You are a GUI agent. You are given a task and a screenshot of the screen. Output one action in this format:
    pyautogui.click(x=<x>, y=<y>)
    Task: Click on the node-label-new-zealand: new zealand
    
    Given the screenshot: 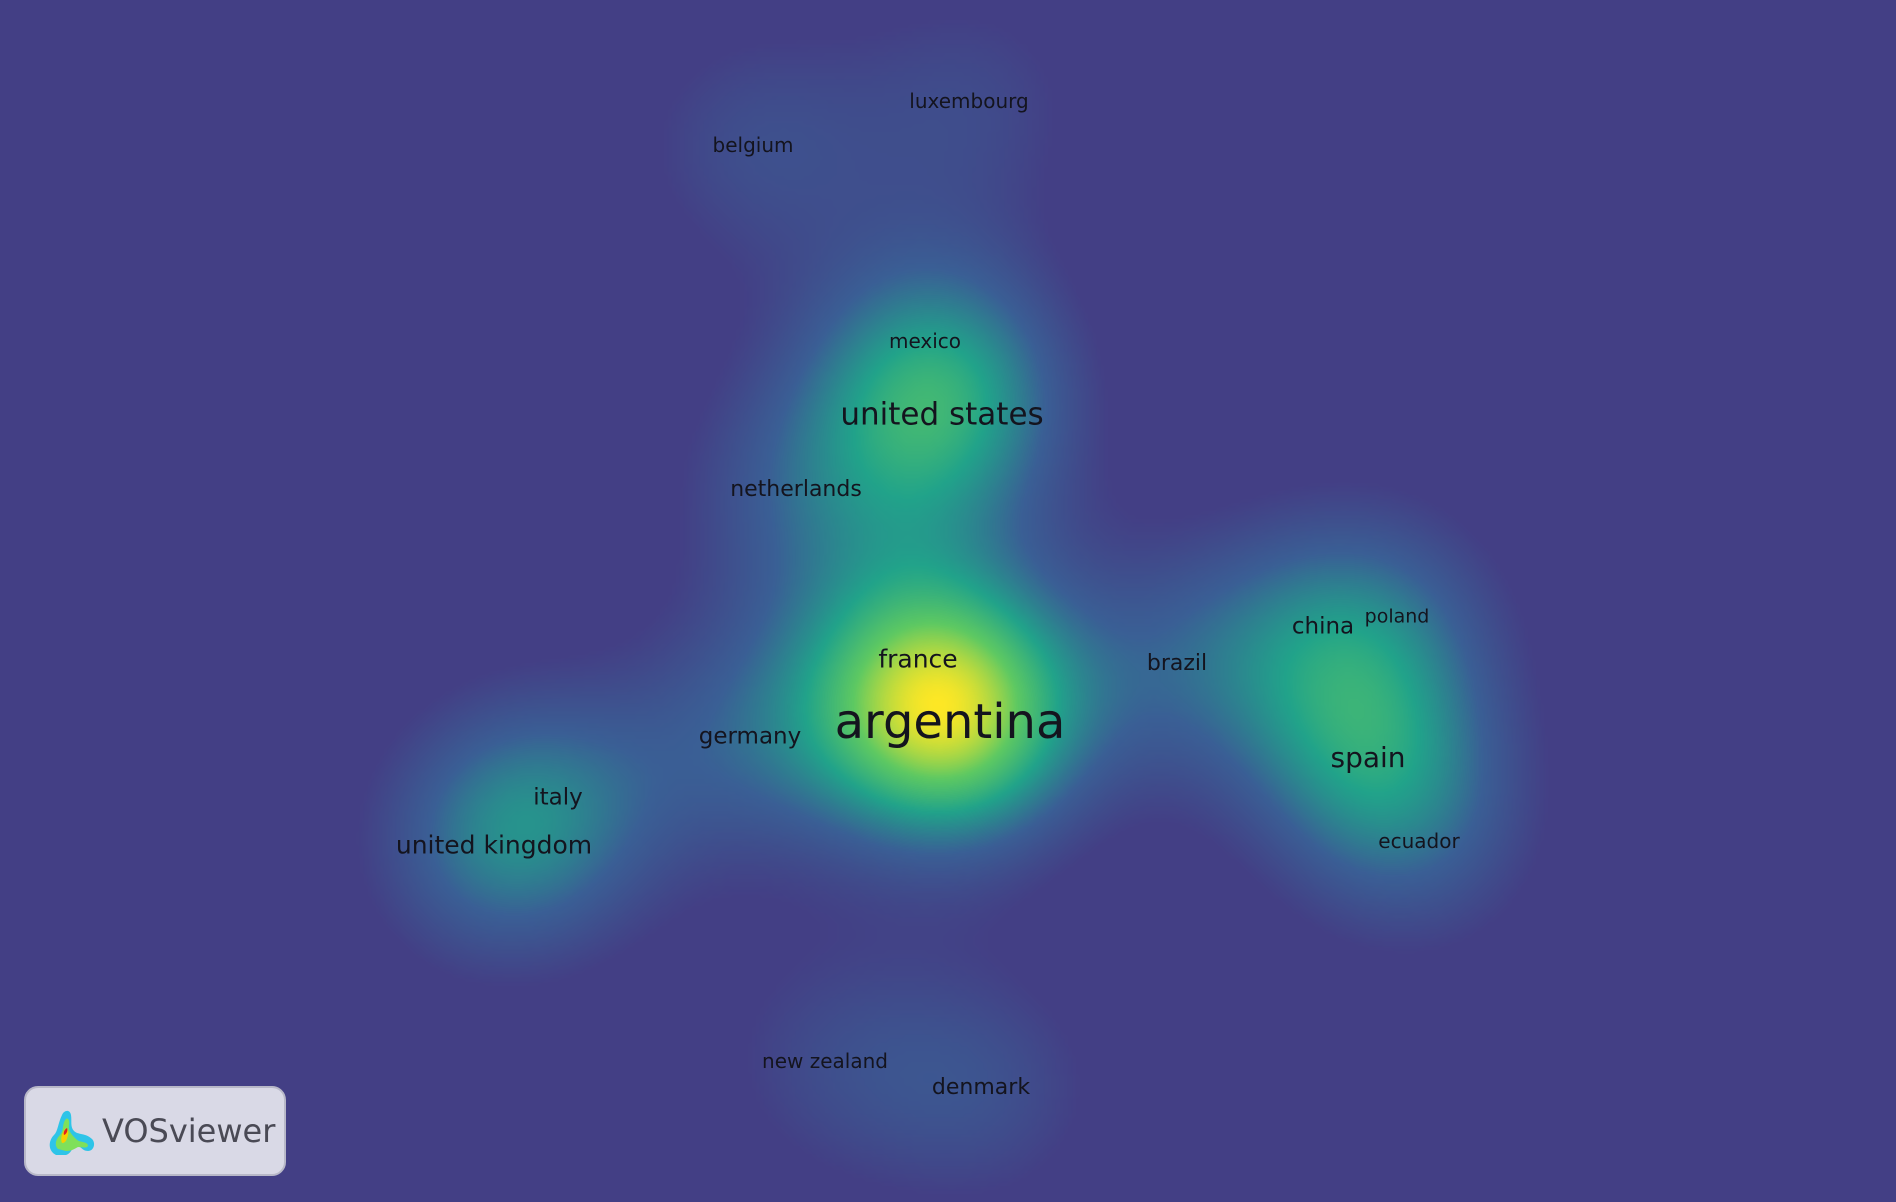 What is the action you would take?
    pyautogui.click(x=825, y=1061)
    